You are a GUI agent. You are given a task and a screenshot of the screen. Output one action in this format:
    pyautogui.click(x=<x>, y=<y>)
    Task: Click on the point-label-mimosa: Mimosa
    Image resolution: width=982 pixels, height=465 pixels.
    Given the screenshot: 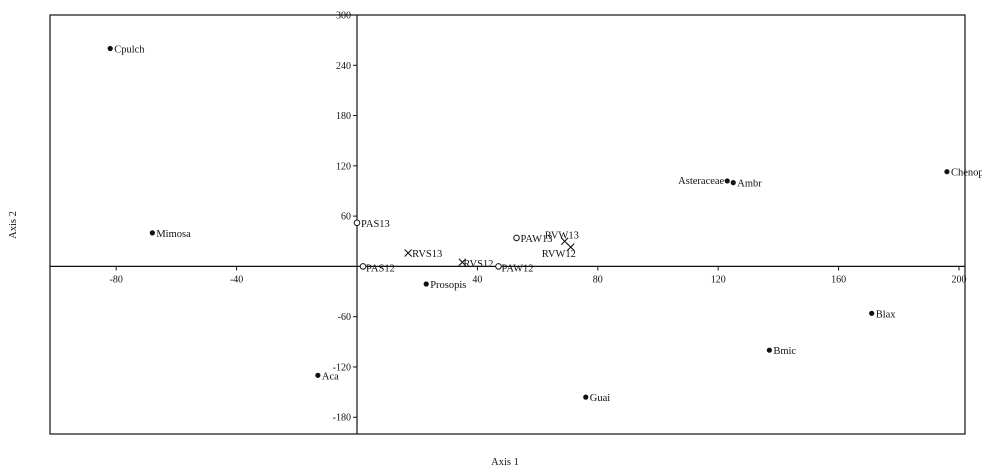 What is the action you would take?
    pyautogui.click(x=173, y=234)
    